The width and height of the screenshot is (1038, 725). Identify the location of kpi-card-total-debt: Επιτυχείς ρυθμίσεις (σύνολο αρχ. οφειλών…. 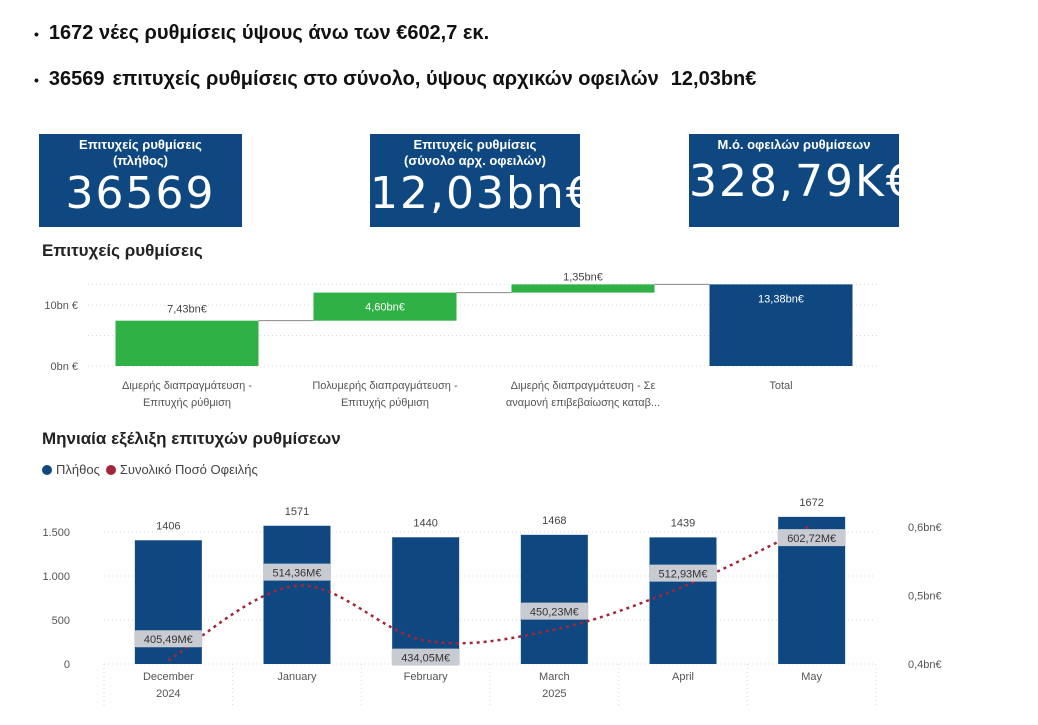
(483, 180).